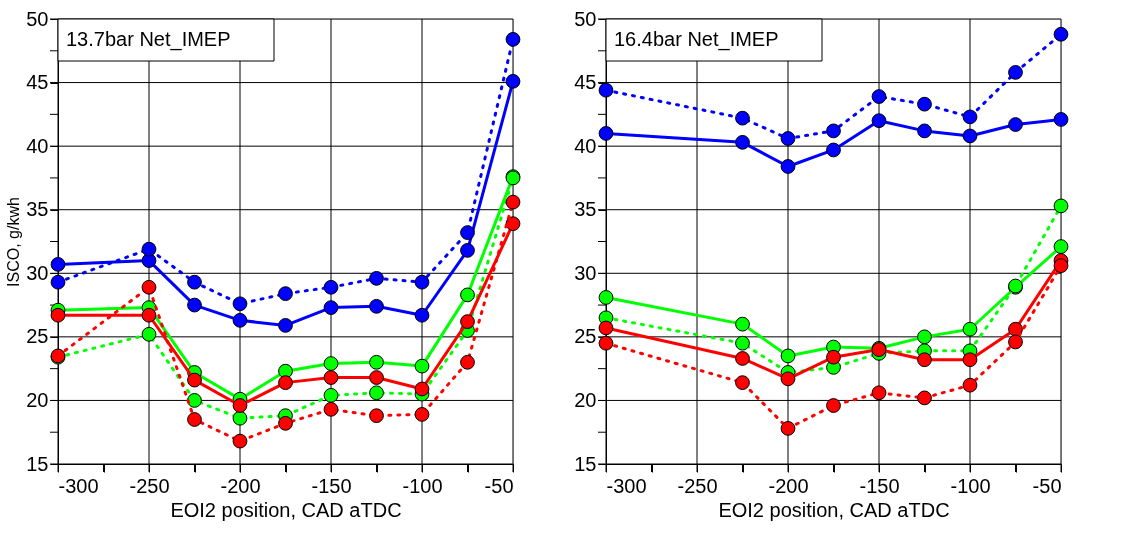 This screenshot has height=539, width=1148. Describe the element at coordinates (696, 39) in the screenshot. I see `annotation: 16.4bar Net_IMEP` at that location.